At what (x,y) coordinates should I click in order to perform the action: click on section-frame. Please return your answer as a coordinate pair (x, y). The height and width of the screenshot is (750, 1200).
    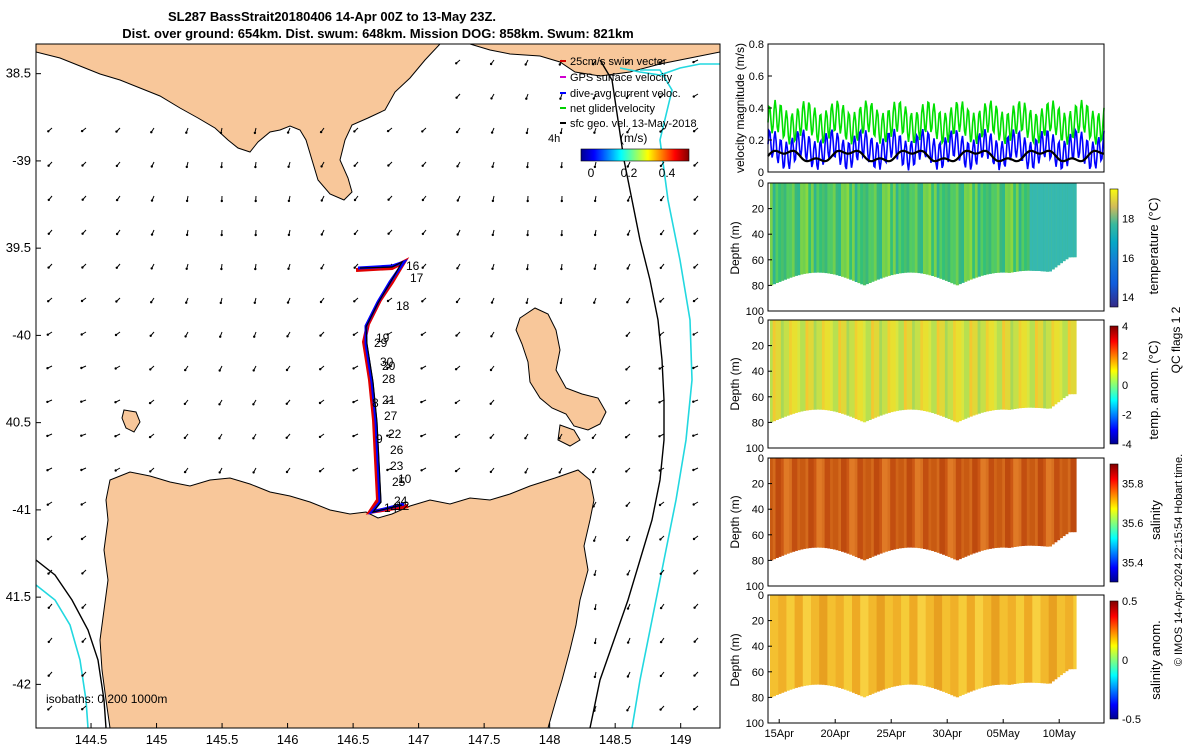
    Looking at the image, I should click on (936, 522).